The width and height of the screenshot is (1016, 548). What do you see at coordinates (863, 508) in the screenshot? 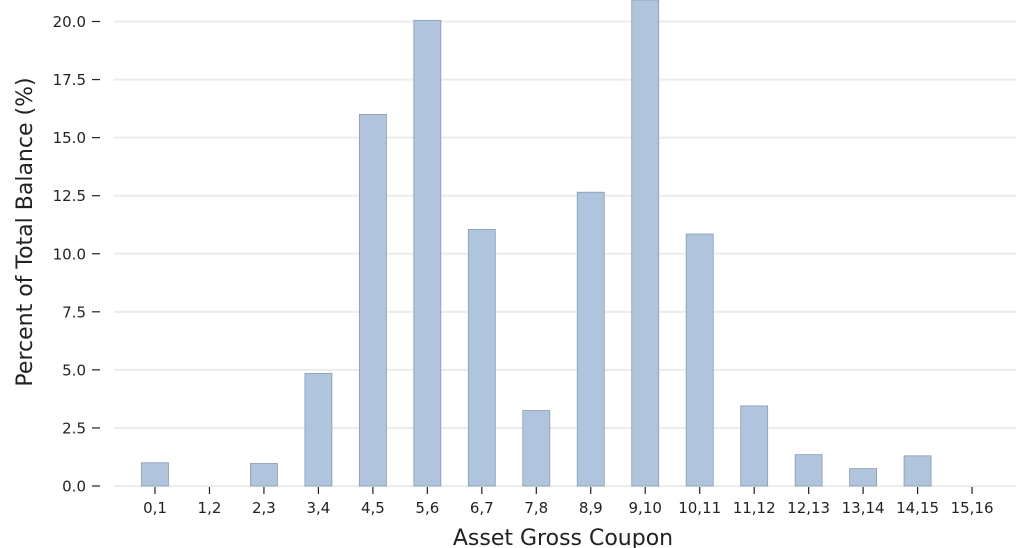
I see `x-tick-label: 13,14` at bounding box center [863, 508].